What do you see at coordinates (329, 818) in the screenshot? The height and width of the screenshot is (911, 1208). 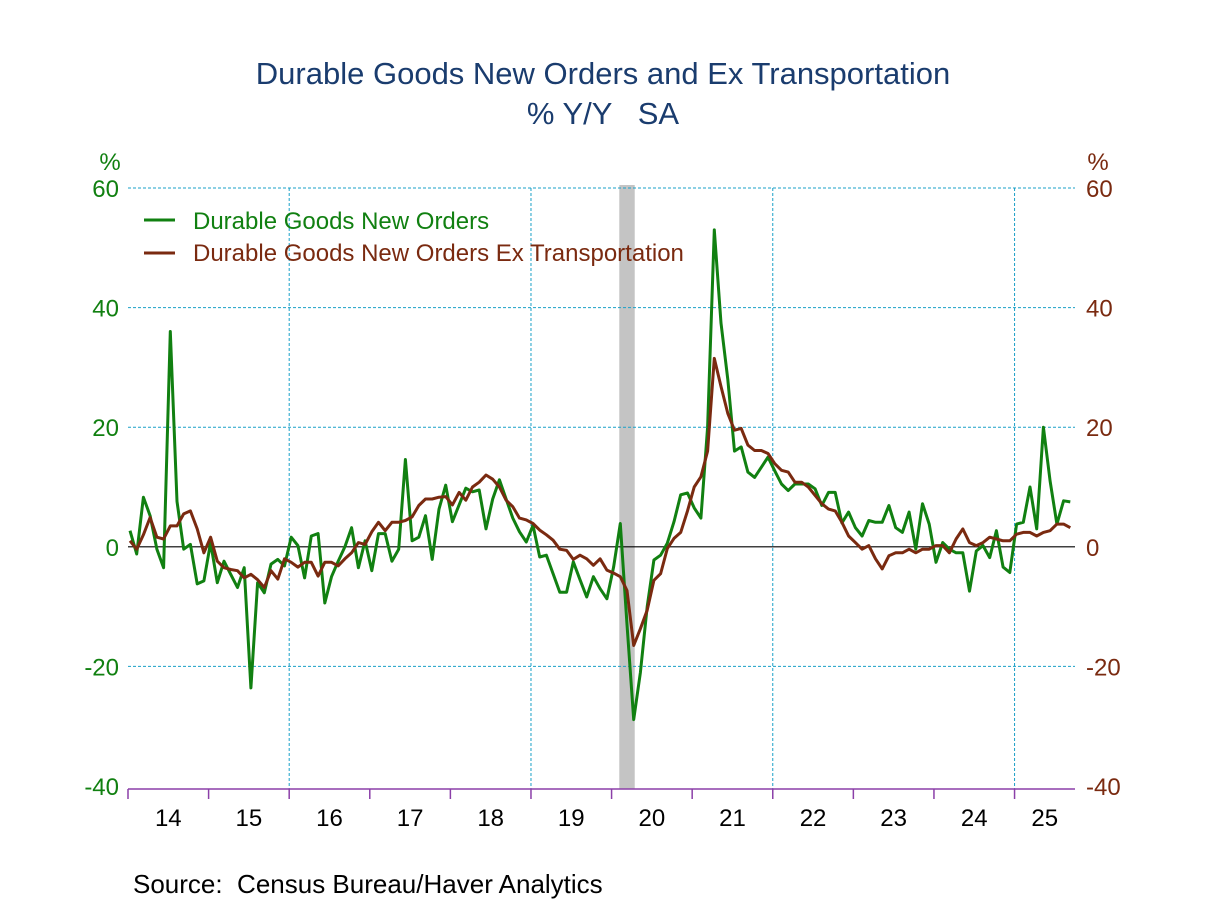 I see `x-tick-label: 16` at bounding box center [329, 818].